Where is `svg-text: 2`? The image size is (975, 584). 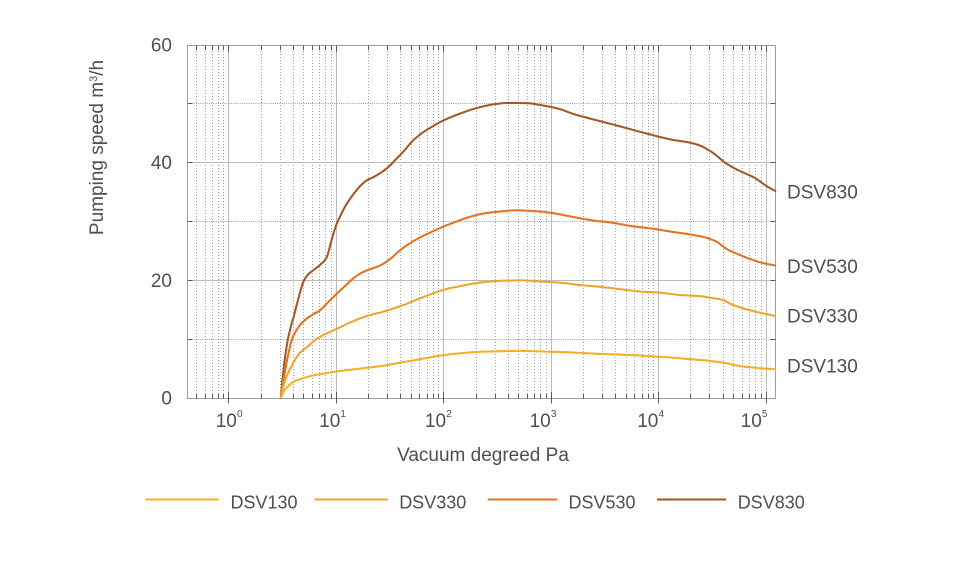 svg-text: 2 is located at coordinates (449, 414).